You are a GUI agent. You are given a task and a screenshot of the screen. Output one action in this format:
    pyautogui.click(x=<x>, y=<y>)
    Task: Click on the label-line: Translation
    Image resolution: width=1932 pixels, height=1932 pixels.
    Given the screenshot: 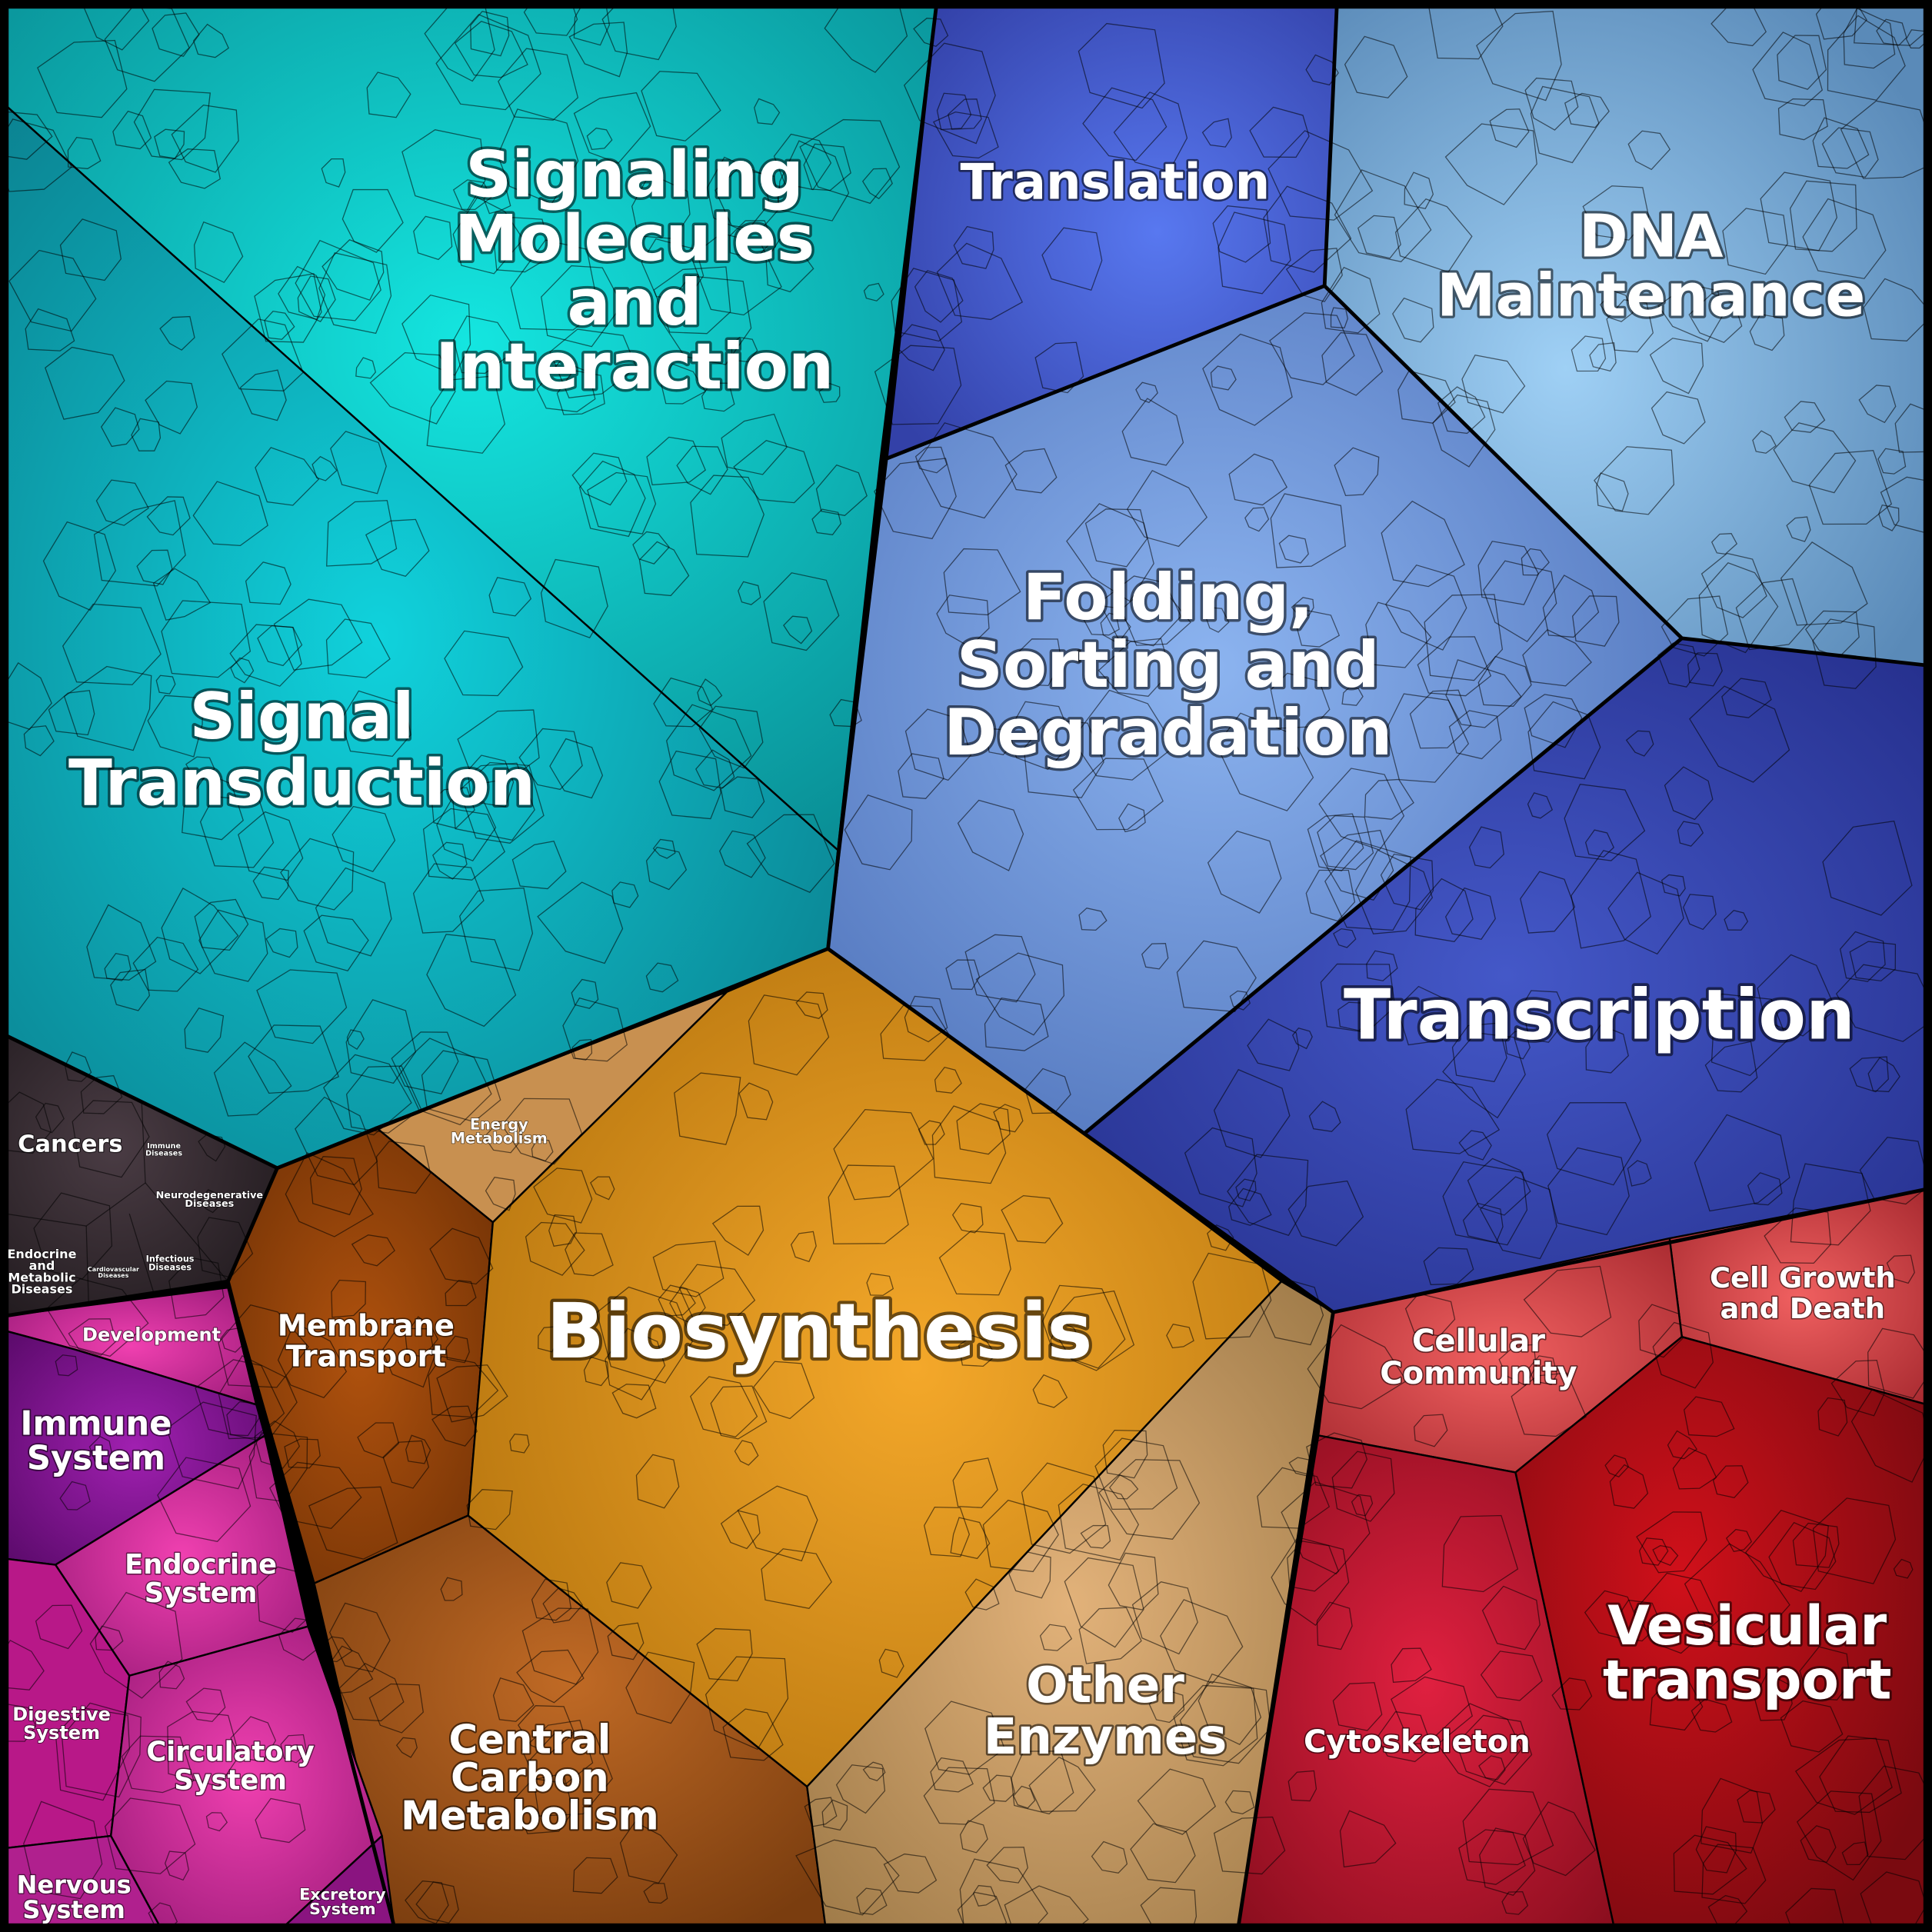 What is the action you would take?
    pyautogui.click(x=1115, y=182)
    